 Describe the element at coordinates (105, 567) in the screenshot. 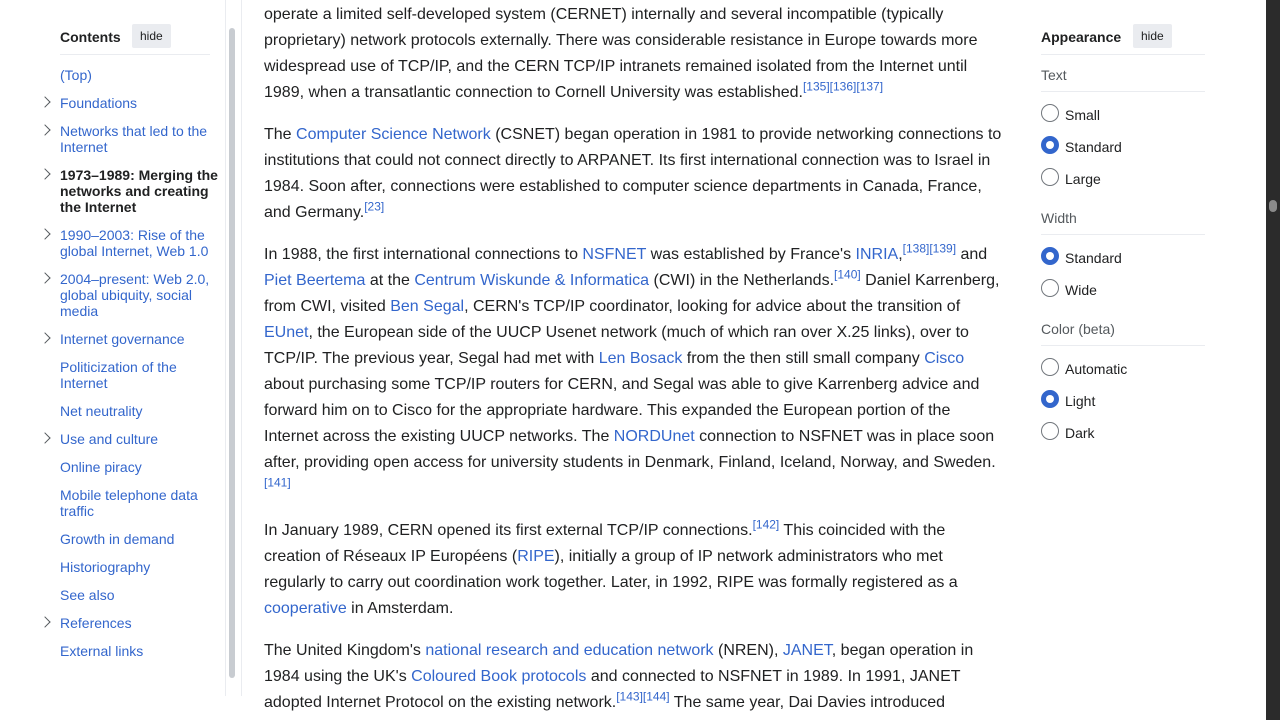

I see `toc-item-historiography: Historiography` at that location.